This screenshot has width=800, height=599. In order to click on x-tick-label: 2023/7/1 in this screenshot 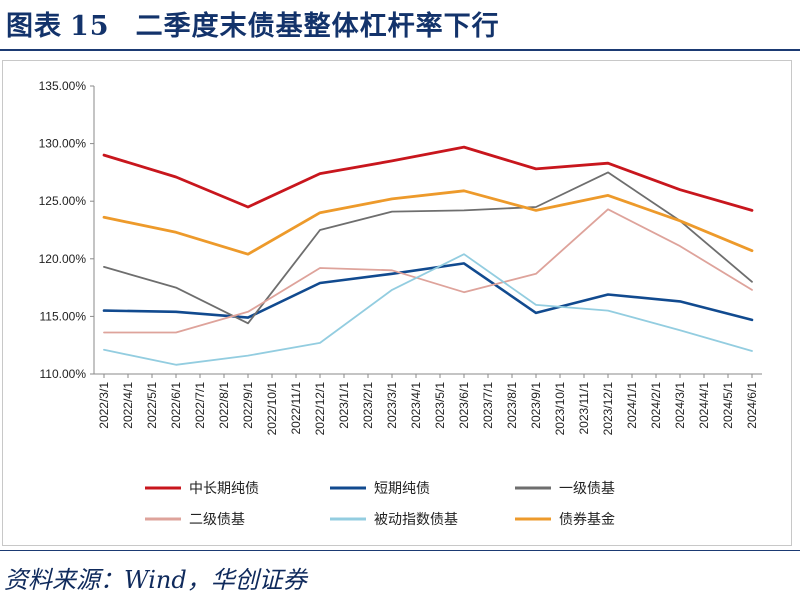, I will do `click(488, 405)`.